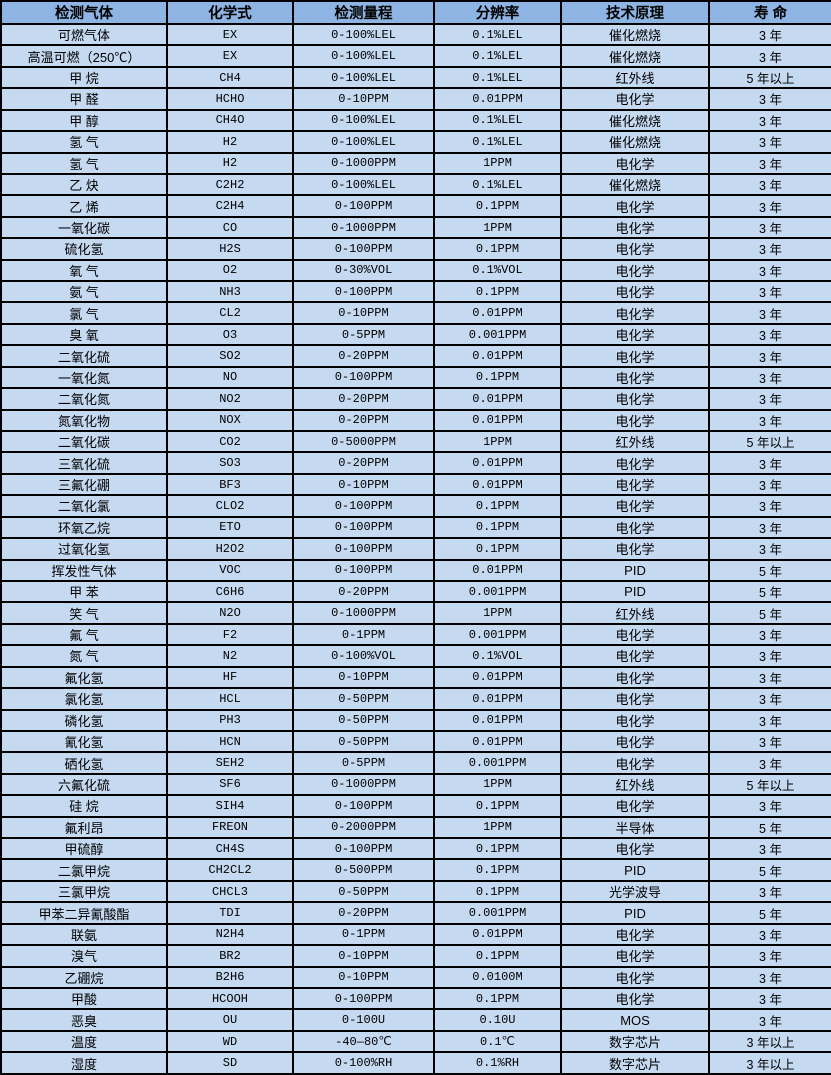 Image resolution: width=831 pixels, height=1075 pixels. What do you see at coordinates (84, 827) in the screenshot?
I see `gas-name-cell: 氟利昂` at bounding box center [84, 827].